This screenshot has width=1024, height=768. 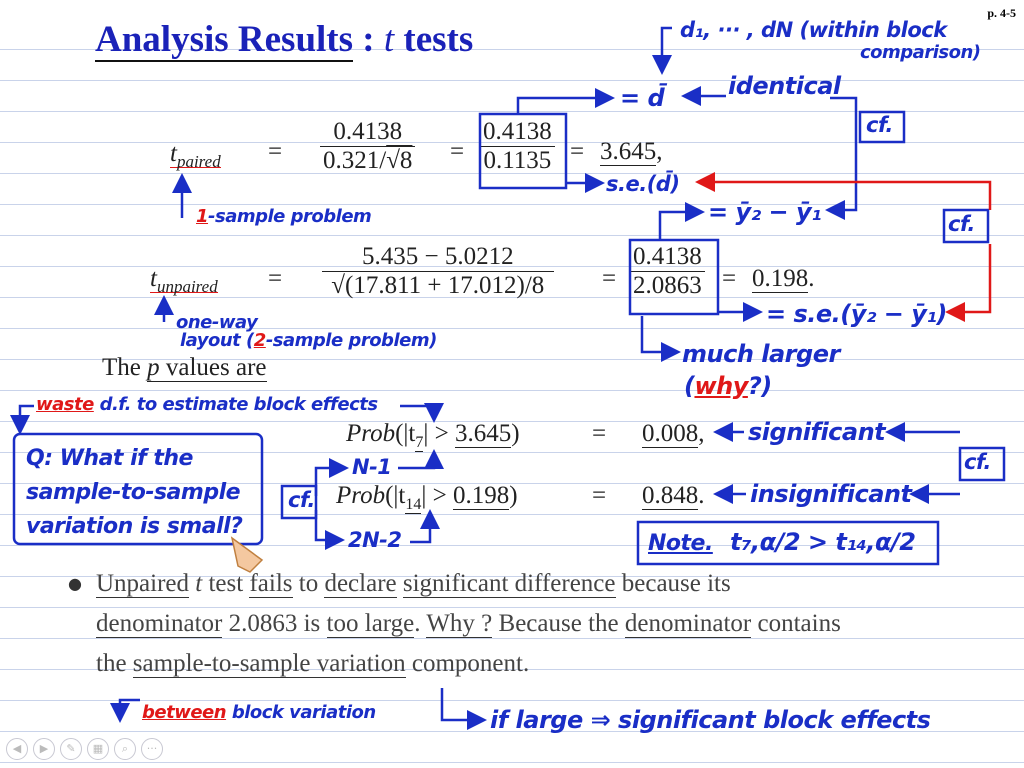 What do you see at coordinates (308, 340) in the screenshot?
I see `annotation-layout: layout (2-sample problem)` at bounding box center [308, 340].